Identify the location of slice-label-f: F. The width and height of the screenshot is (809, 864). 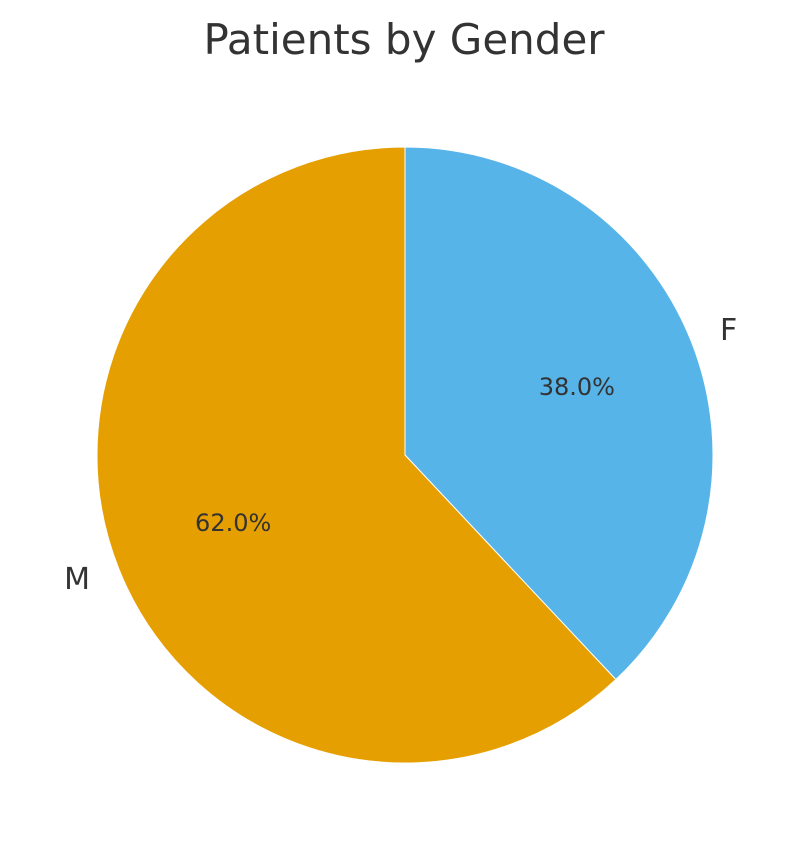
(728, 330).